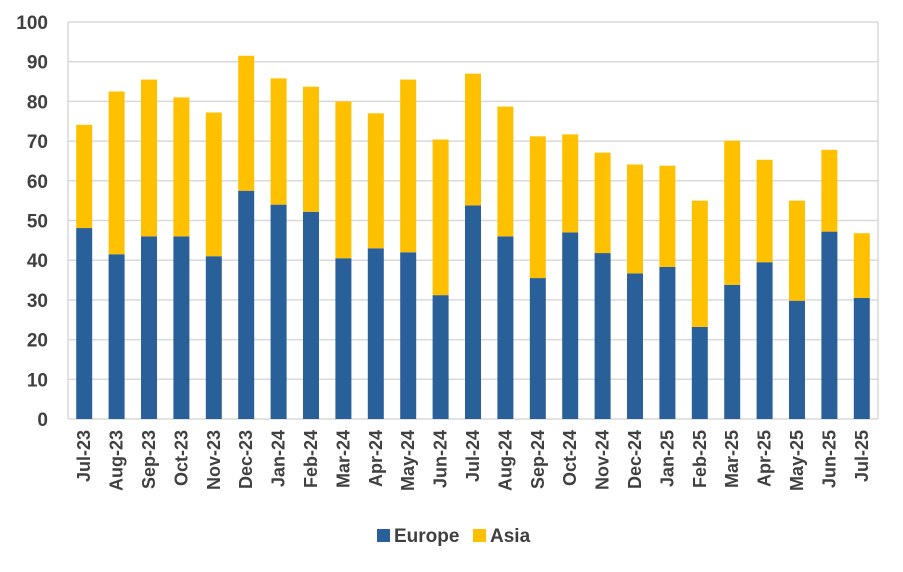 The image size is (903, 572). Describe the element at coordinates (667, 458) in the screenshot. I see `x-tick-label: Jan-25` at that location.